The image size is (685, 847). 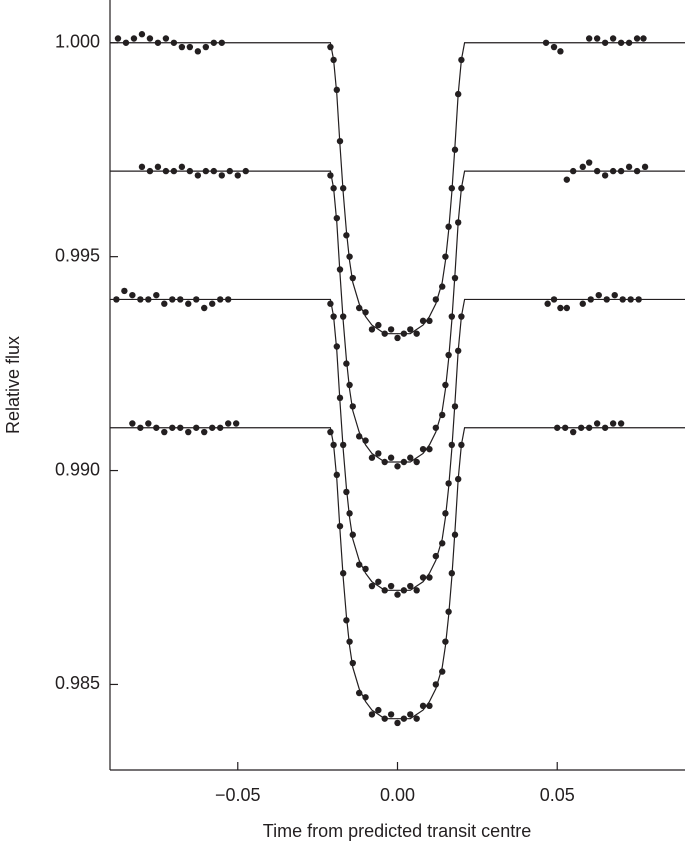 I want to click on y-axis-label: Relative flux, so click(x=13, y=385).